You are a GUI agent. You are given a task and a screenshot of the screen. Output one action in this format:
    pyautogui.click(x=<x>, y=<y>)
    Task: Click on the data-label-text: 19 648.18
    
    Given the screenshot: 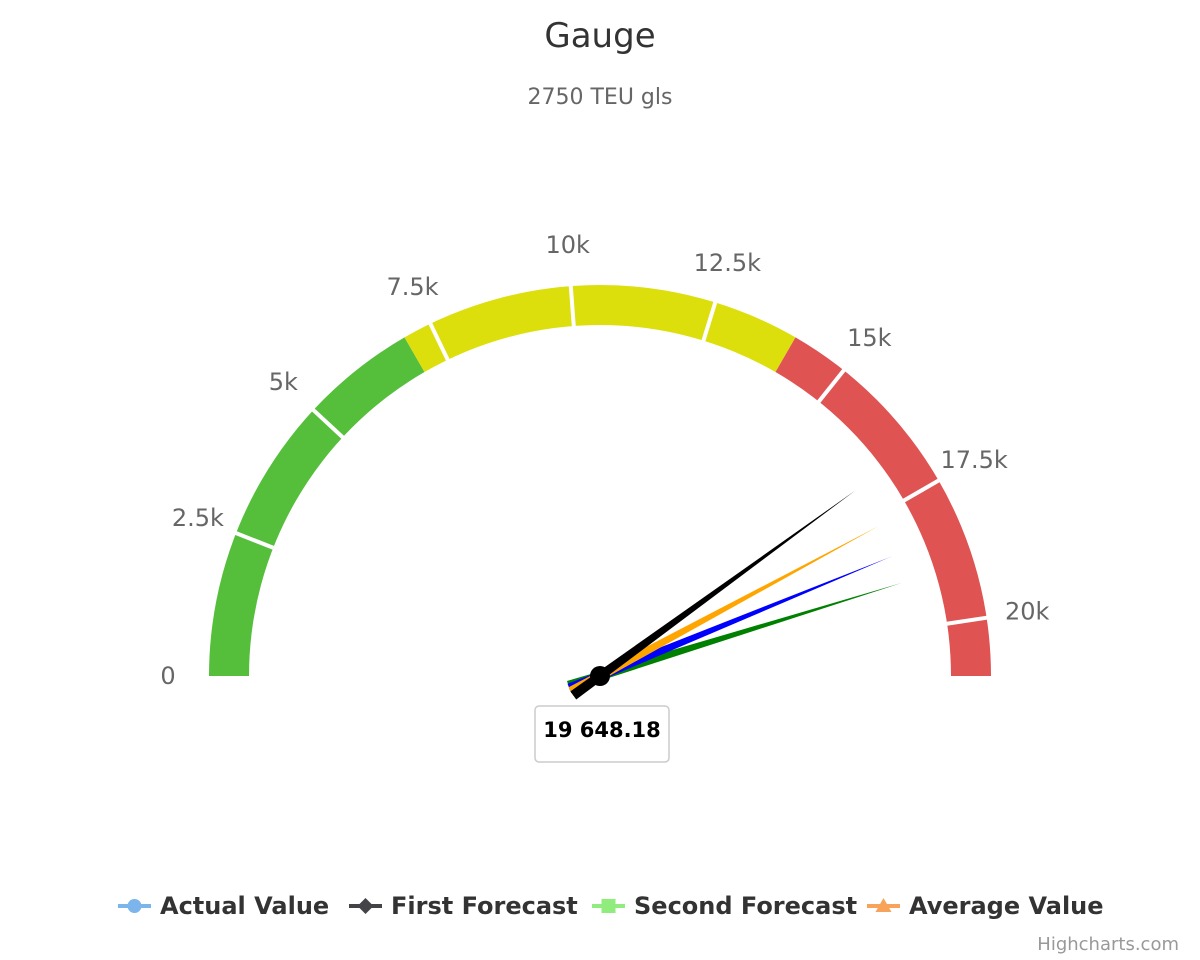 What is the action you would take?
    pyautogui.click(x=602, y=730)
    